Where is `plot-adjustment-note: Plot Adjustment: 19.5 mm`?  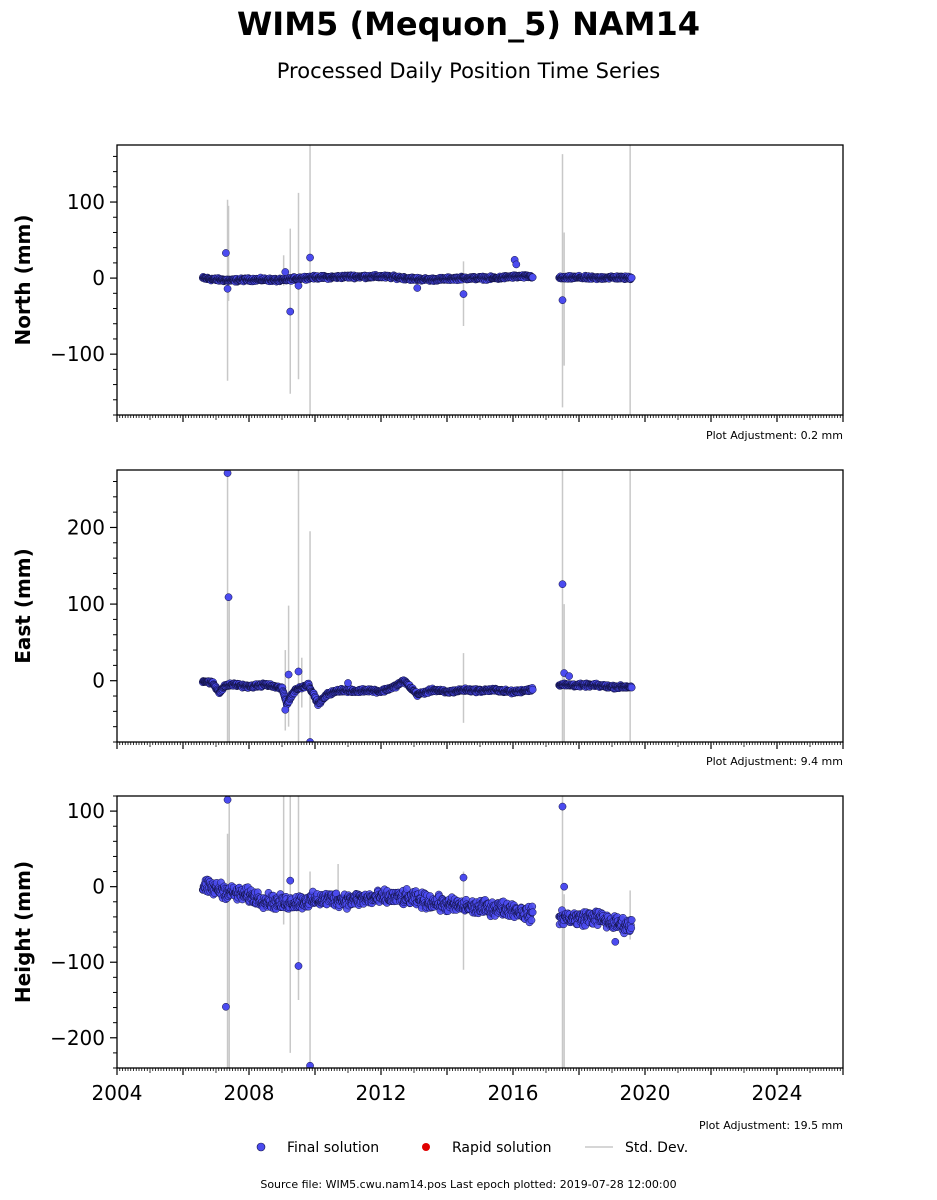
plot-adjustment-note: Plot Adjustment: 19.5 mm is located at coordinates (771, 1125).